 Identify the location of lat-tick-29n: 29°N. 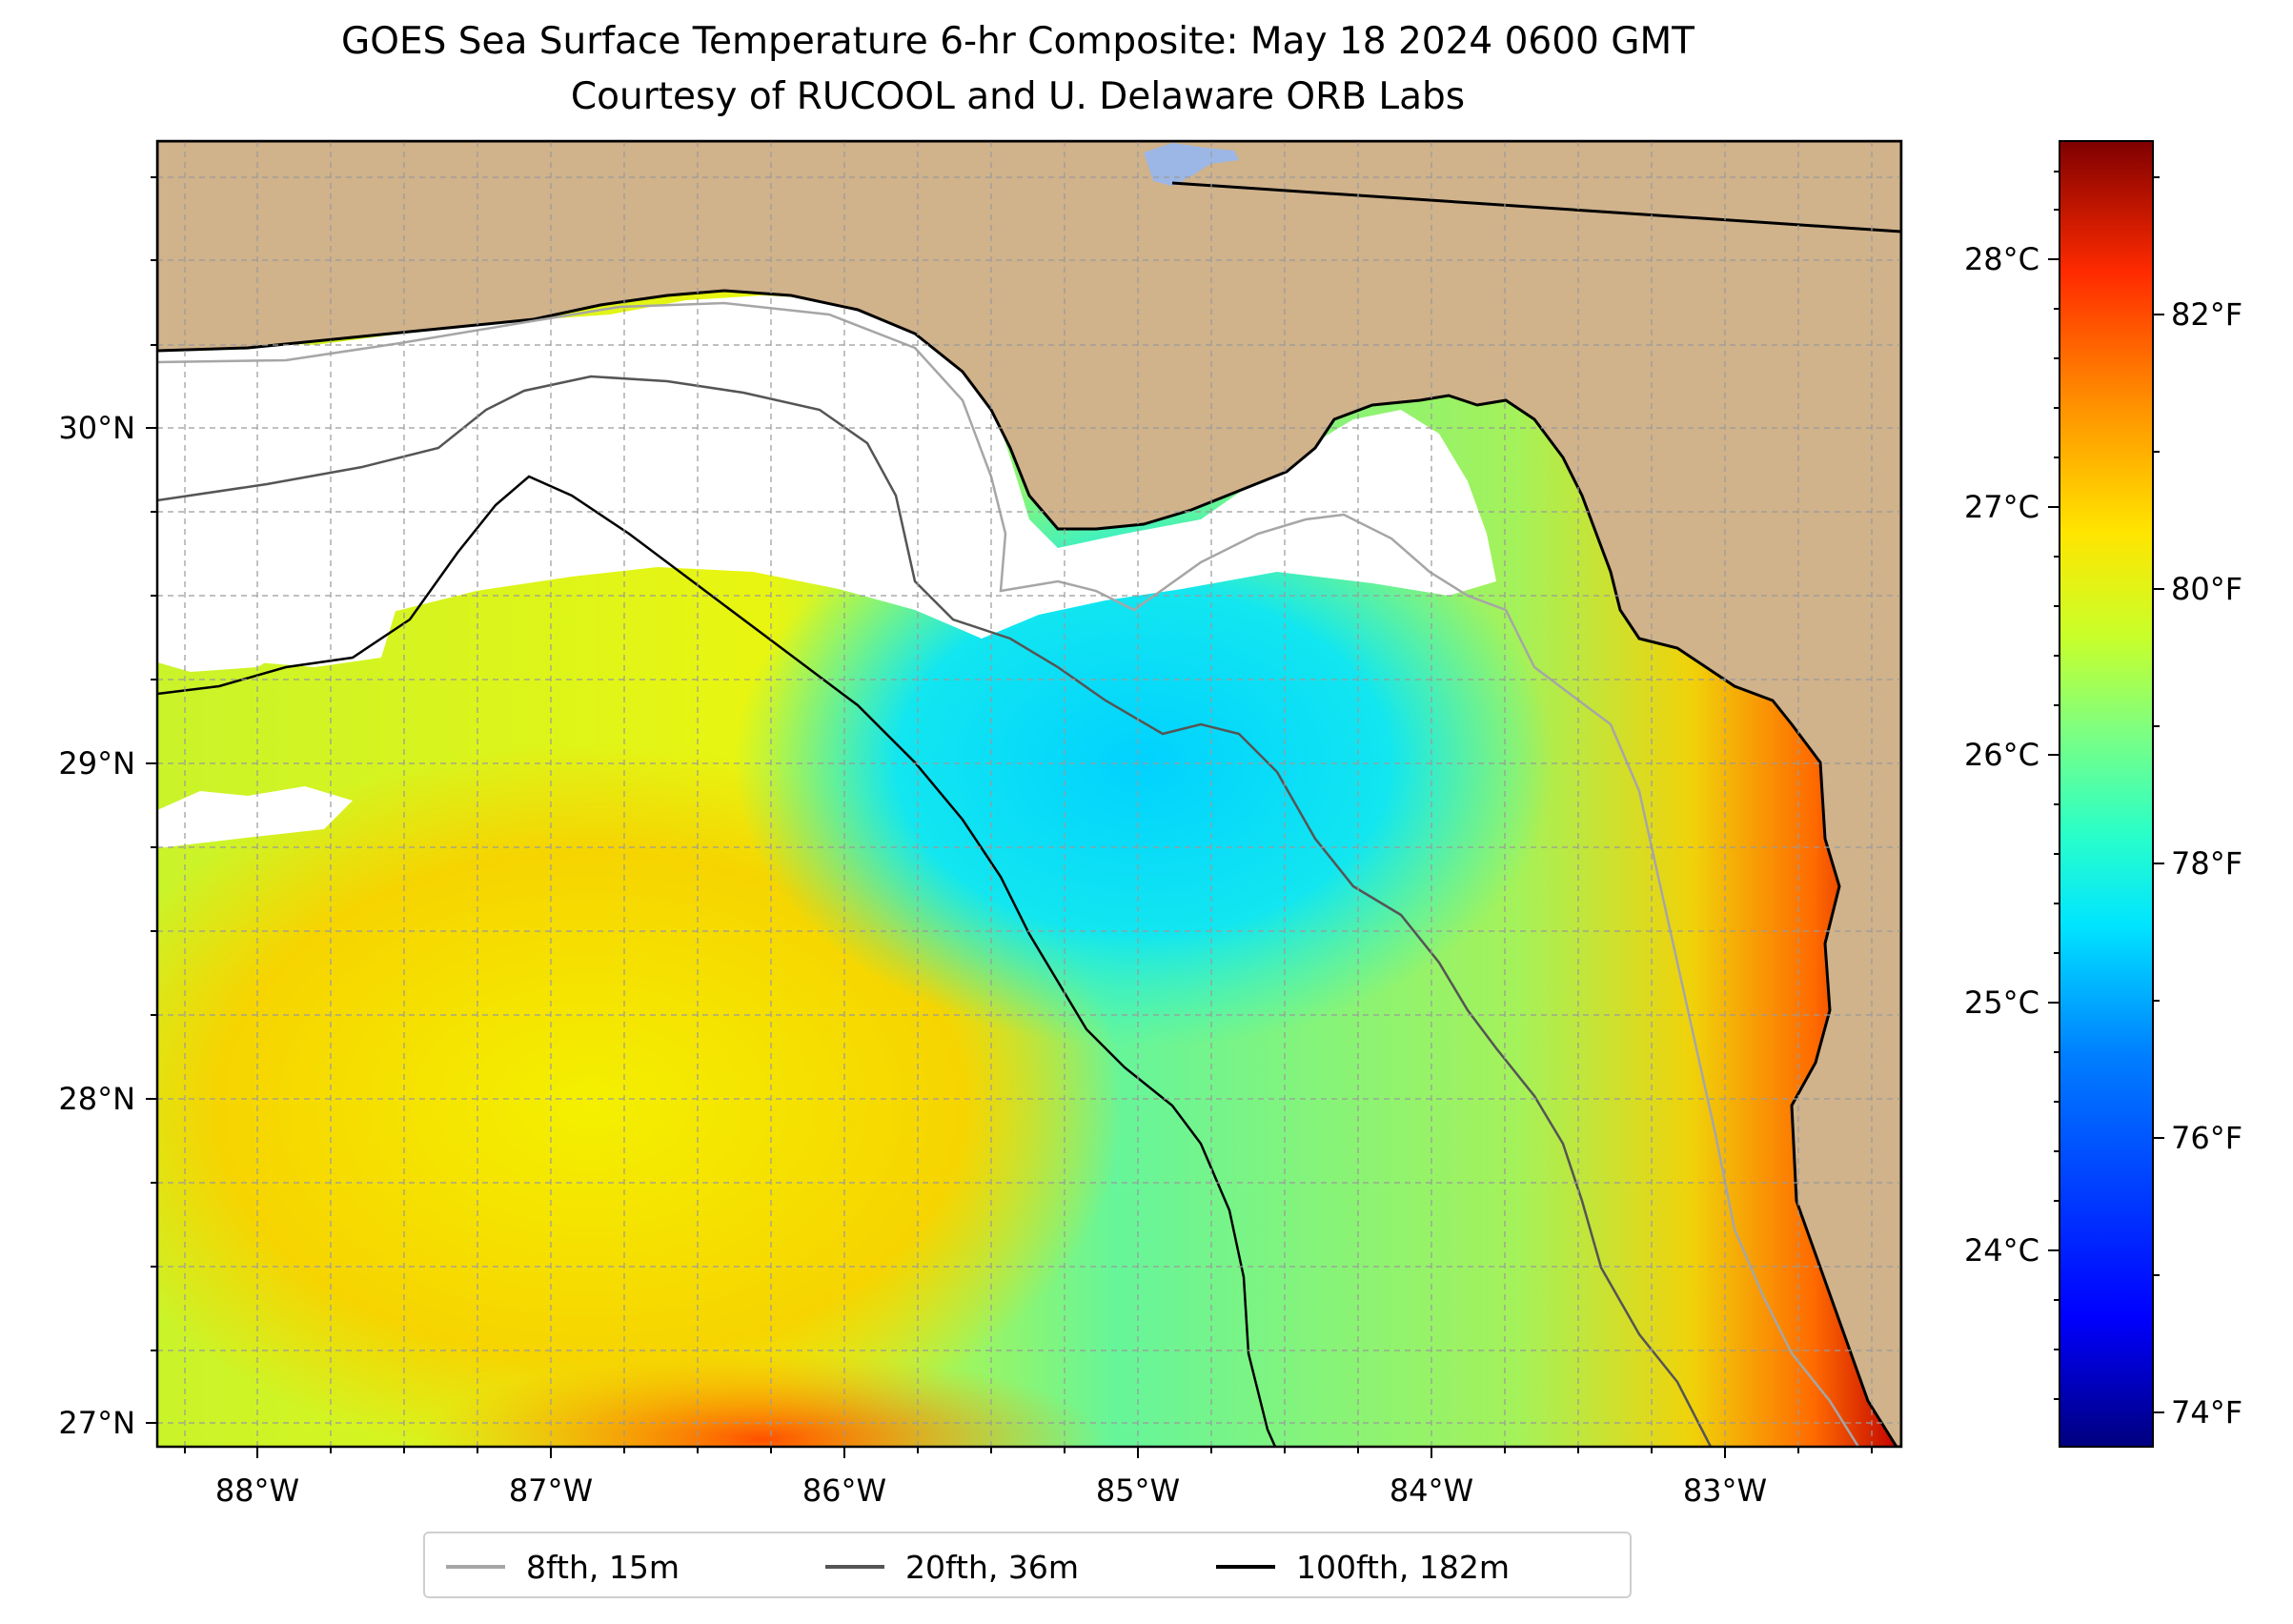
(97, 763).